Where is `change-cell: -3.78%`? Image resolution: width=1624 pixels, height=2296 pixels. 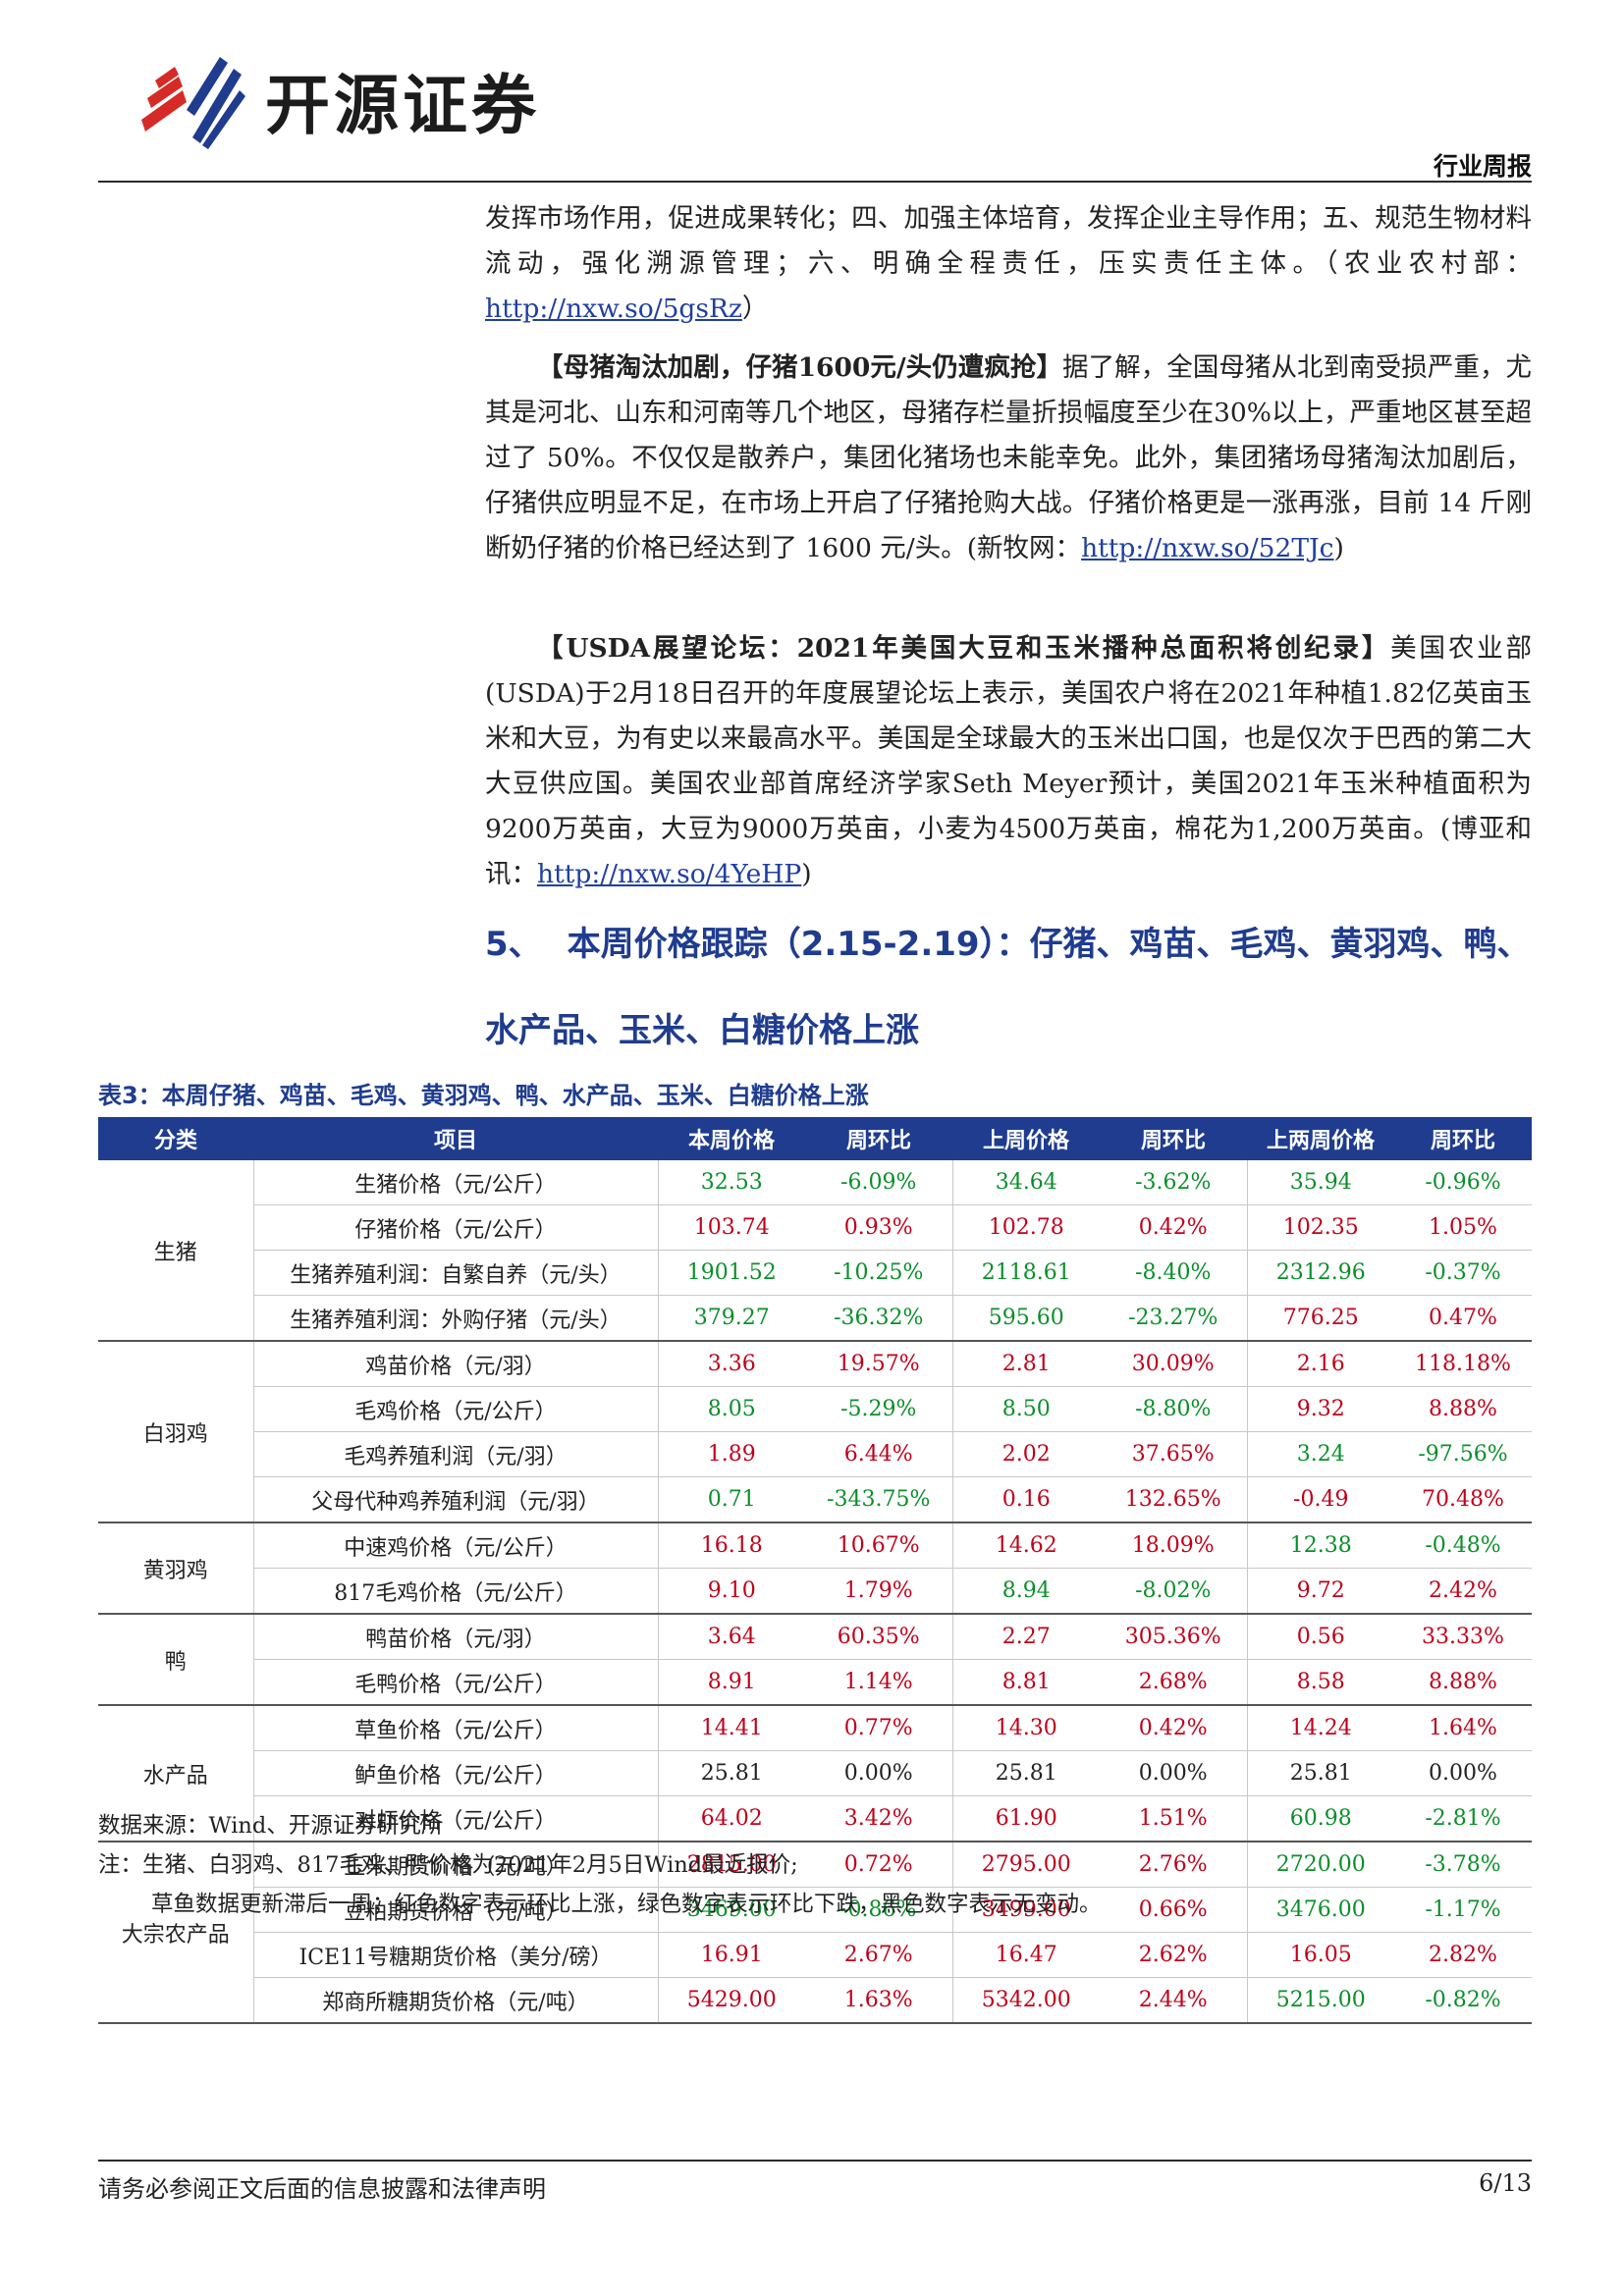
change-cell: -3.78% is located at coordinates (1463, 1865).